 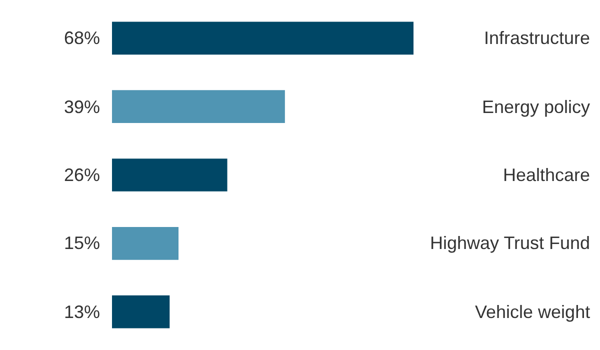 I want to click on y-tick-label: Healthcare, so click(x=546, y=175).